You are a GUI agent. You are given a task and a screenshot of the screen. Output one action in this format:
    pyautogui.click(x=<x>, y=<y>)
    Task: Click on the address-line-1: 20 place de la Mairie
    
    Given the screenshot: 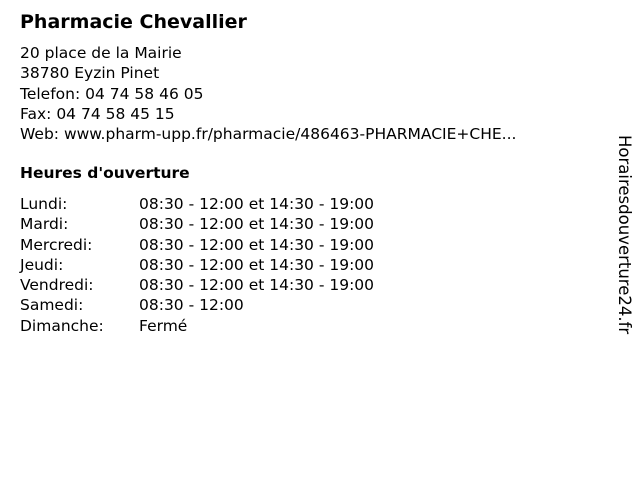 What is the action you would take?
    pyautogui.click(x=101, y=53)
    